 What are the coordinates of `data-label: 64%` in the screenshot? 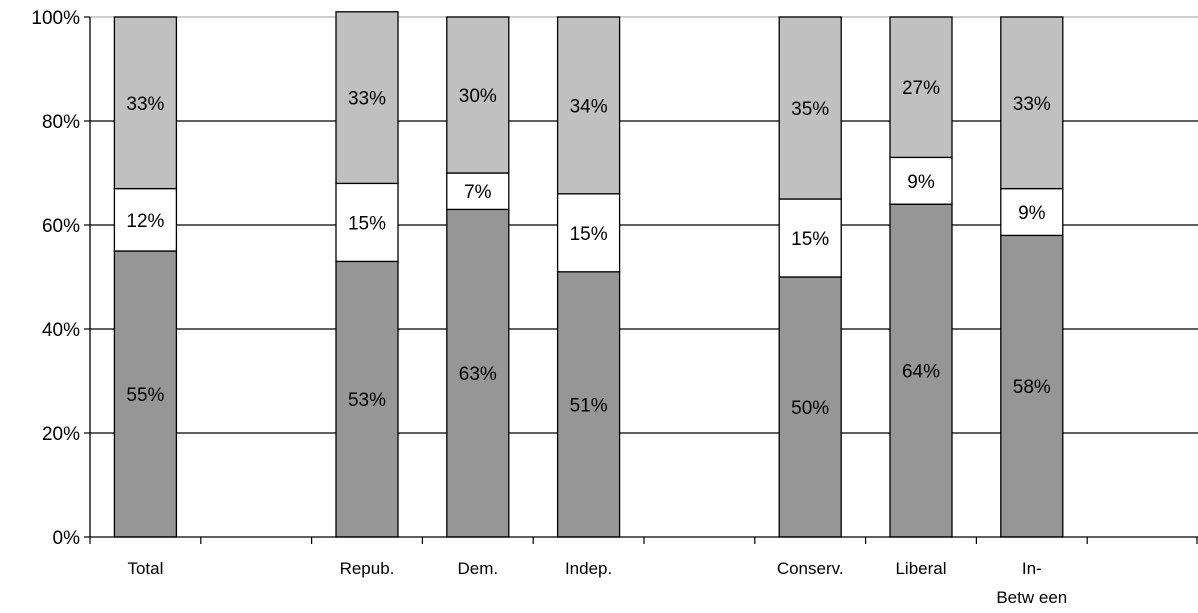 It's located at (921, 372).